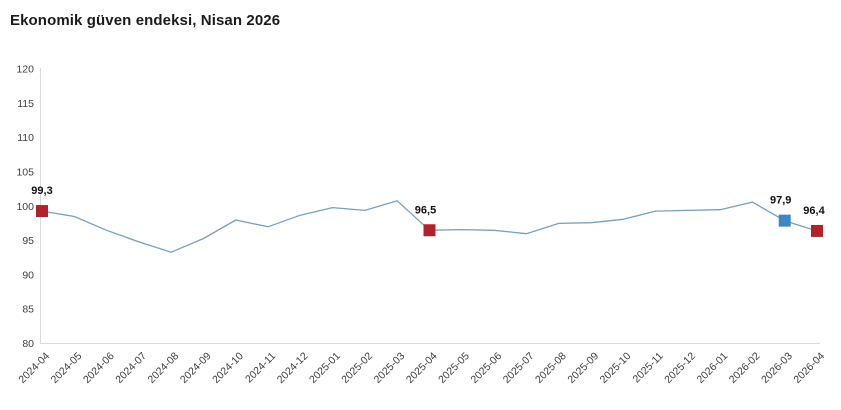  Describe the element at coordinates (131, 368) in the screenshot. I see `x-tick-label: 2024-07` at that location.